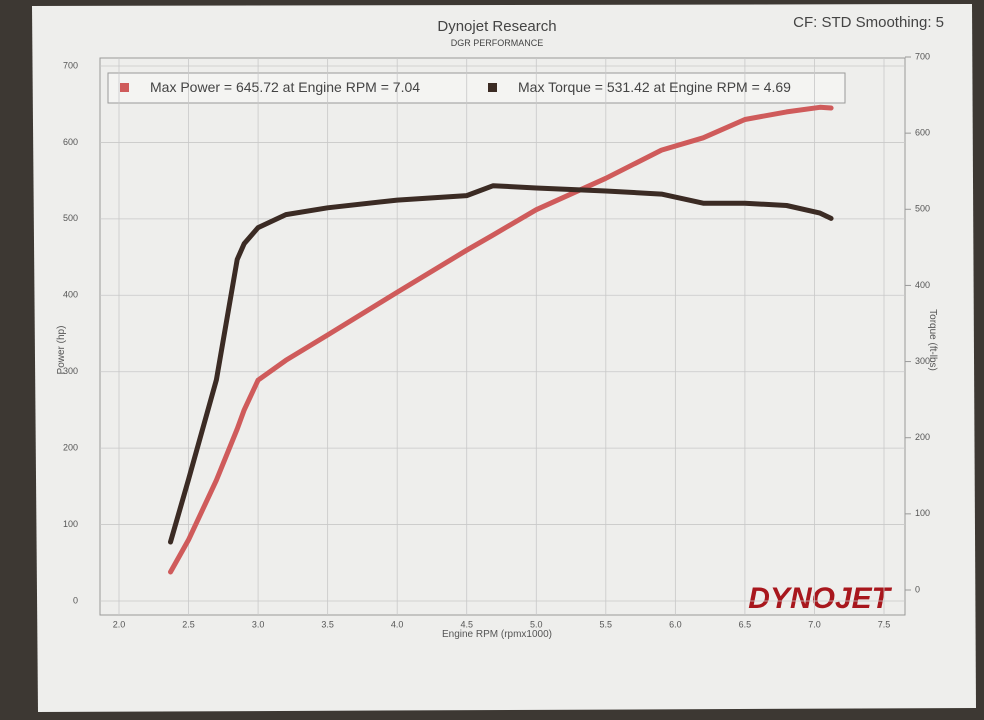 This screenshot has height=720, width=984. What do you see at coordinates (327, 624) in the screenshot?
I see `x-tick-label: 3.5` at bounding box center [327, 624].